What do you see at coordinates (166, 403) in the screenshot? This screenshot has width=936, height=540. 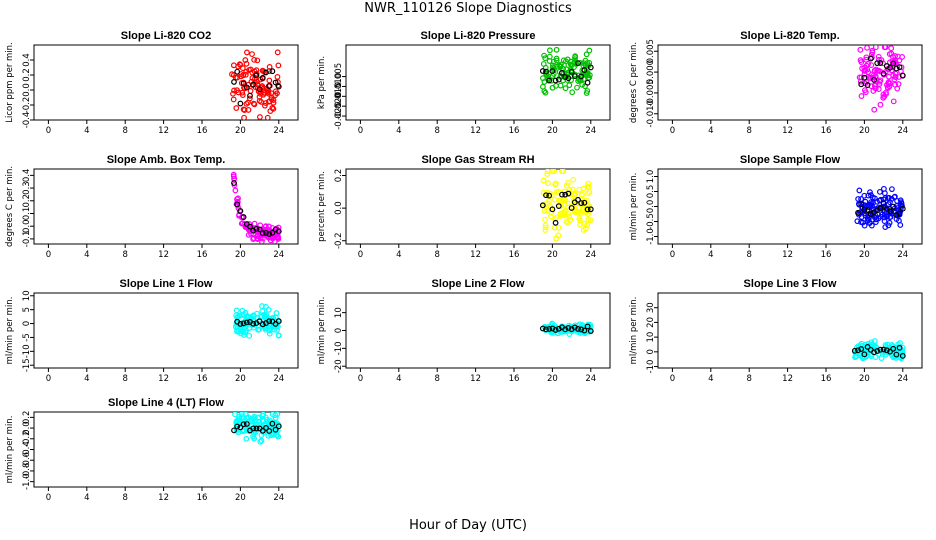 I see `panel-title: Slope Line 4 (LT) Flow` at bounding box center [166, 403].